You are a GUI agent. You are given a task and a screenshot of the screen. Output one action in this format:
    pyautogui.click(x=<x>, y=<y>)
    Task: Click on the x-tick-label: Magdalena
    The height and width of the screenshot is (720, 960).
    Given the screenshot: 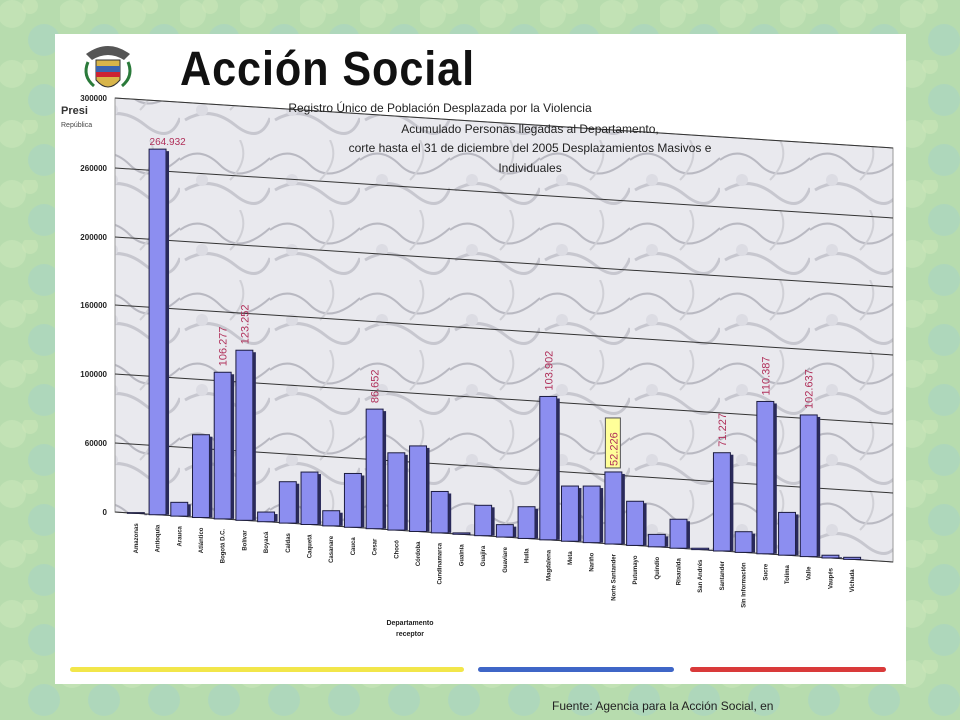 What is the action you would take?
    pyautogui.click(x=549, y=565)
    